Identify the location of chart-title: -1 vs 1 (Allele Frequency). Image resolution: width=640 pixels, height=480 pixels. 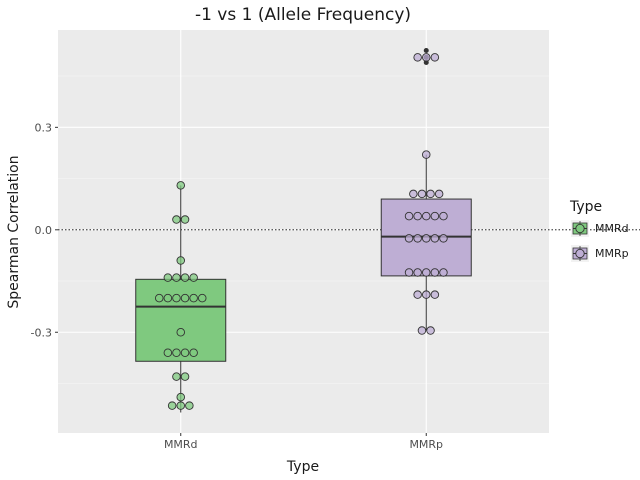
(303, 15).